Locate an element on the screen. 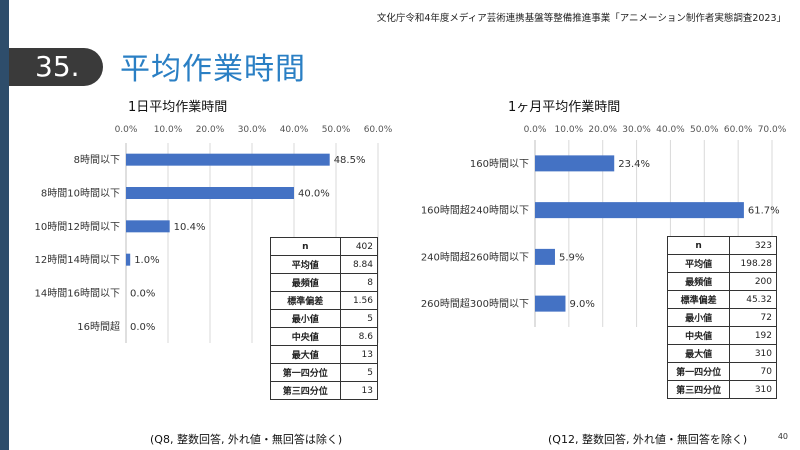  monthly-value-label: 5.9% is located at coordinates (571, 257).